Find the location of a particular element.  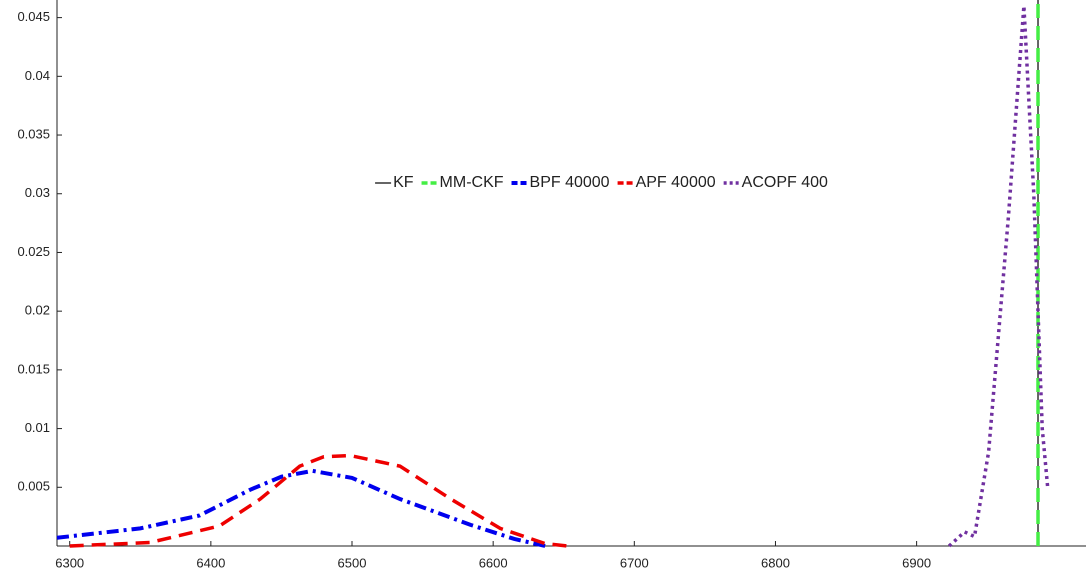

x-tick-label: 6600 is located at coordinates (493, 562).